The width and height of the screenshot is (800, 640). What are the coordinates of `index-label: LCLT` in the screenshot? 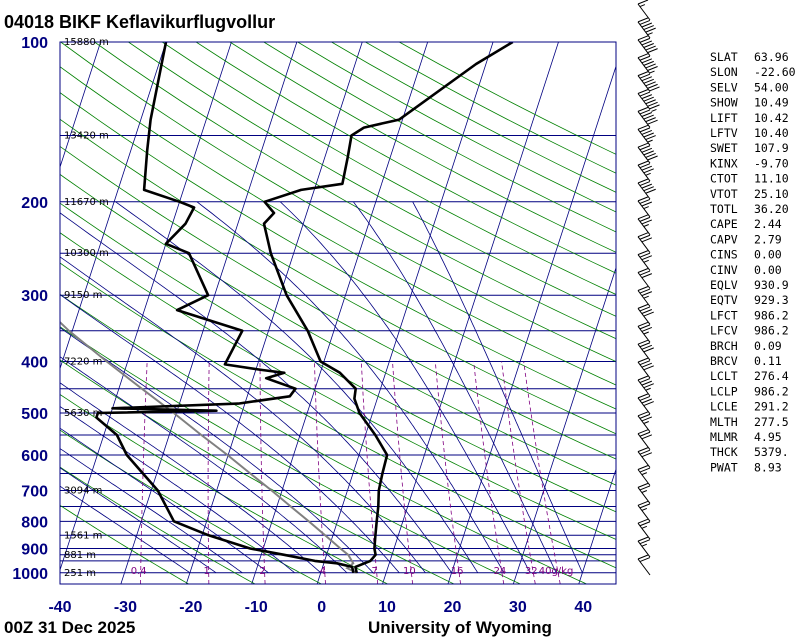 It's located at (724, 376).